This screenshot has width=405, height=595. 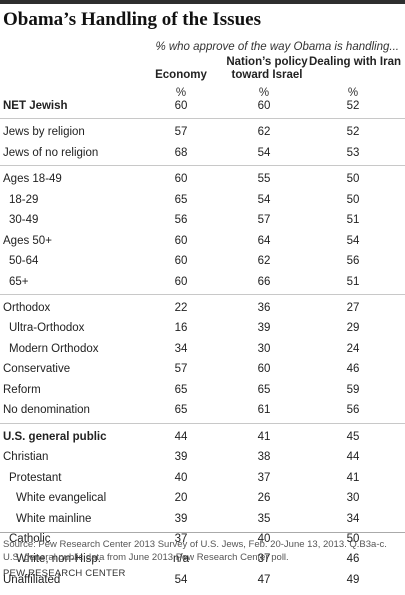 What do you see at coordinates (353, 308) in the screenshot?
I see `row-value: 27` at bounding box center [353, 308].